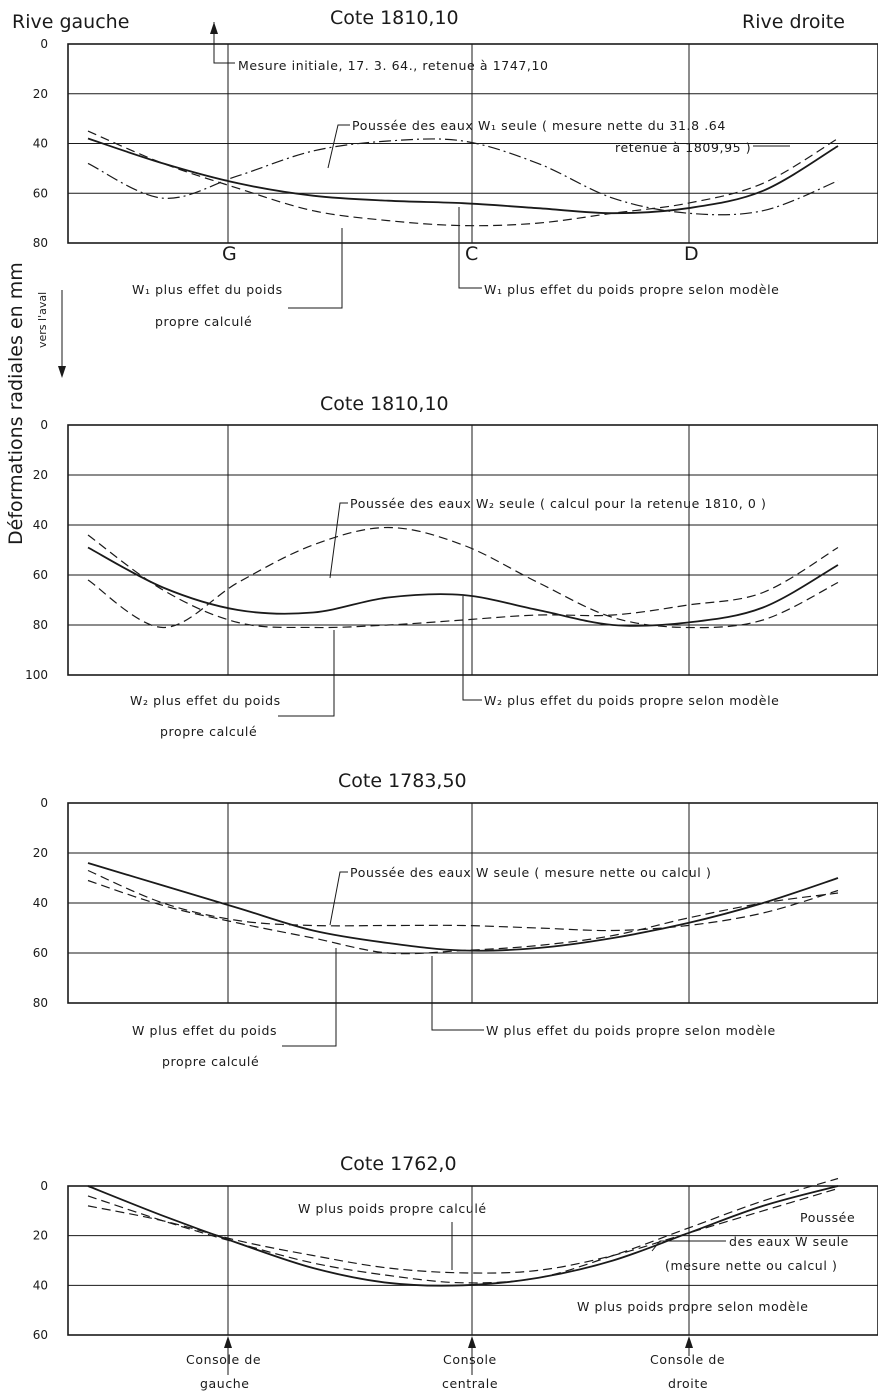  I want to click on annotation-w4-alone-line3: (mesure nette ou calcul ), so click(751, 1265).